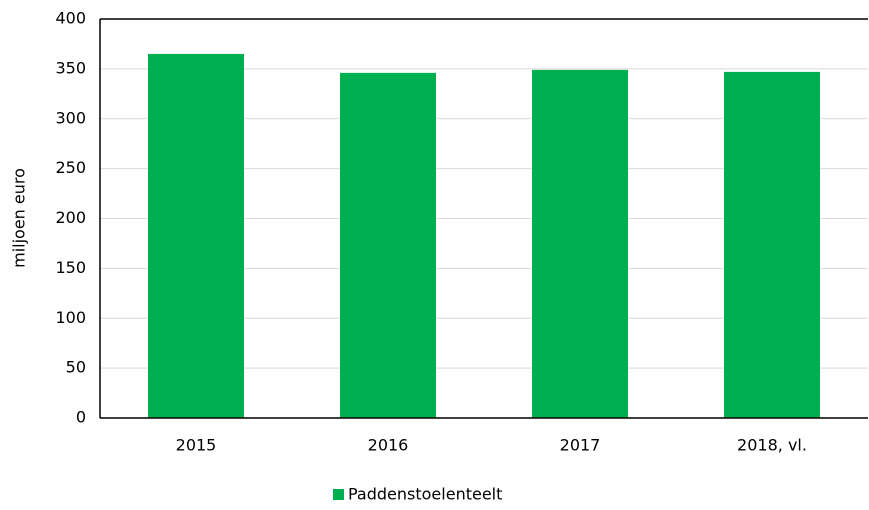  Describe the element at coordinates (19, 218) in the screenshot. I see `y-axis-label: miljoen euro` at that location.